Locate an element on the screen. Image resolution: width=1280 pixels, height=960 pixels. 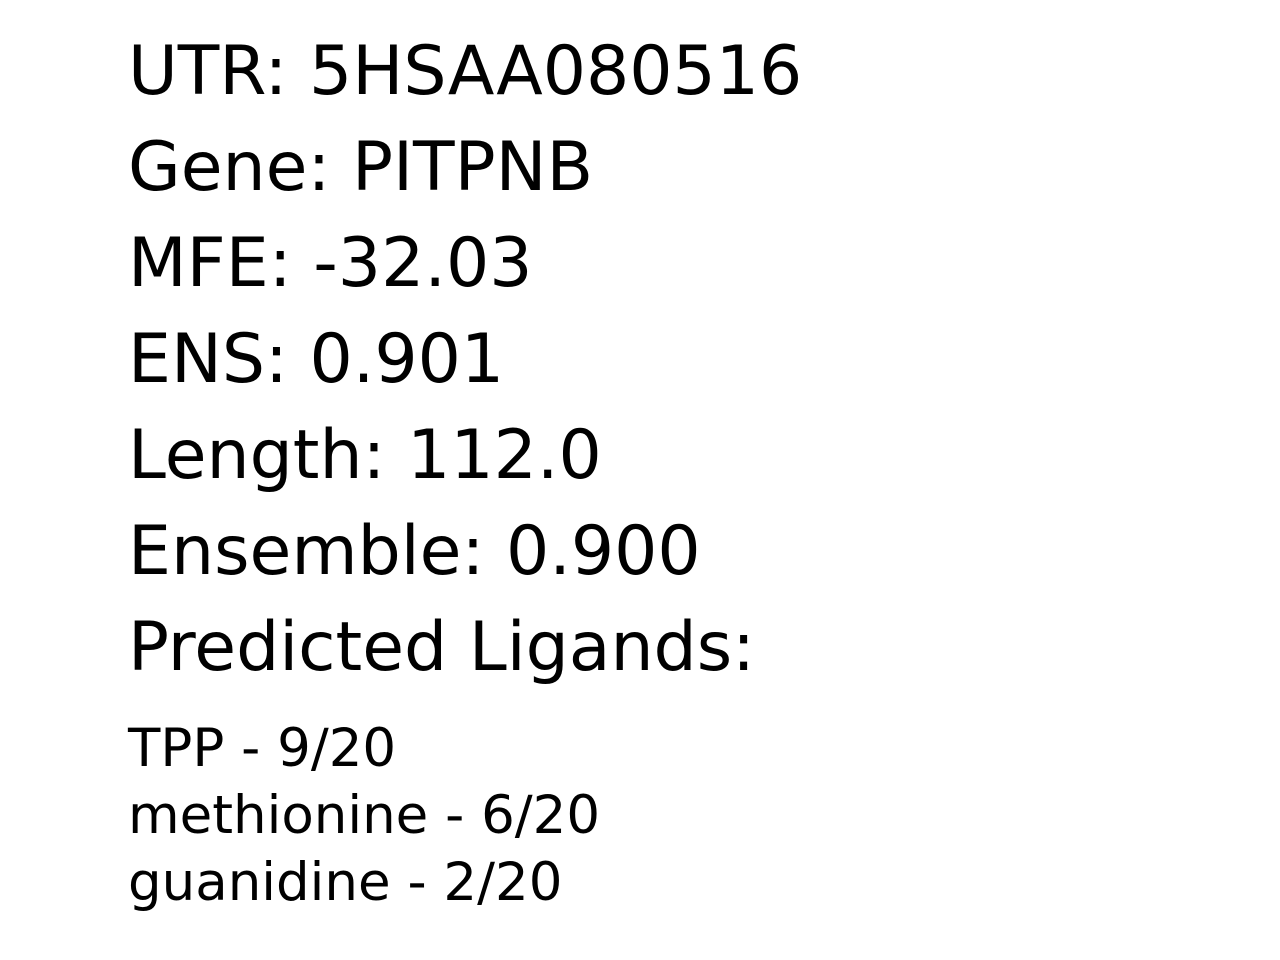
ligand-item-methionine: methionine - 6/20 is located at coordinates (364, 815).